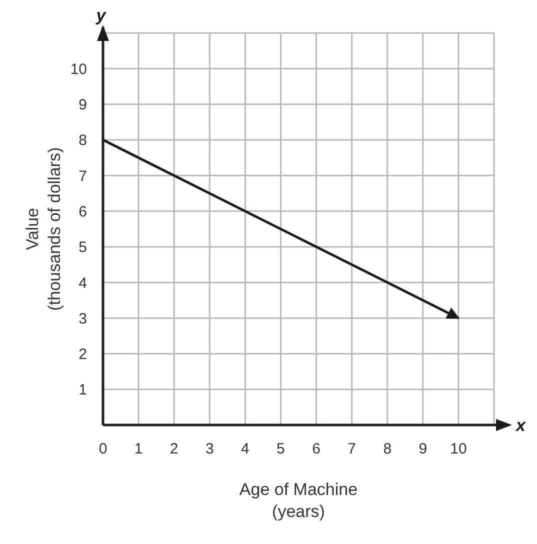 The width and height of the screenshot is (537, 544). Describe the element at coordinates (82, 105) in the screenshot. I see `y-tick-label: 9` at that location.